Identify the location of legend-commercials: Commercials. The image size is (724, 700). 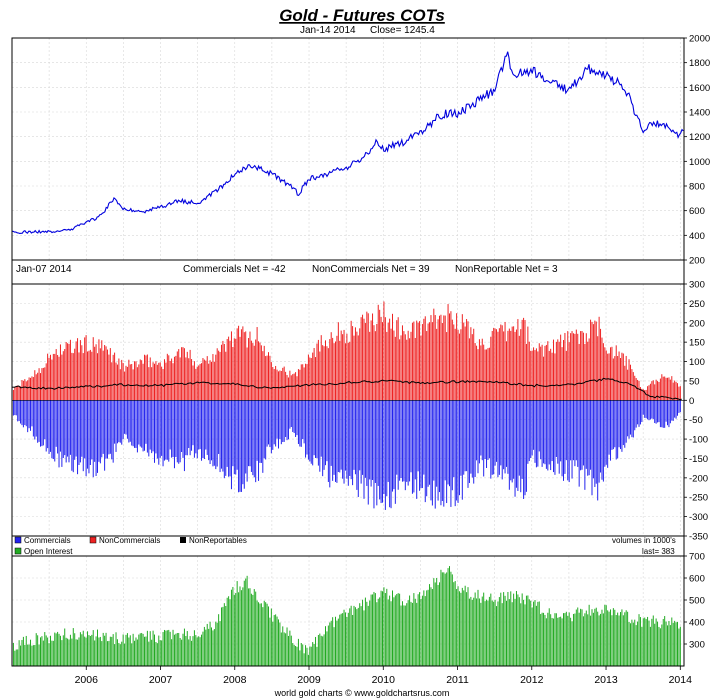
(47, 540).